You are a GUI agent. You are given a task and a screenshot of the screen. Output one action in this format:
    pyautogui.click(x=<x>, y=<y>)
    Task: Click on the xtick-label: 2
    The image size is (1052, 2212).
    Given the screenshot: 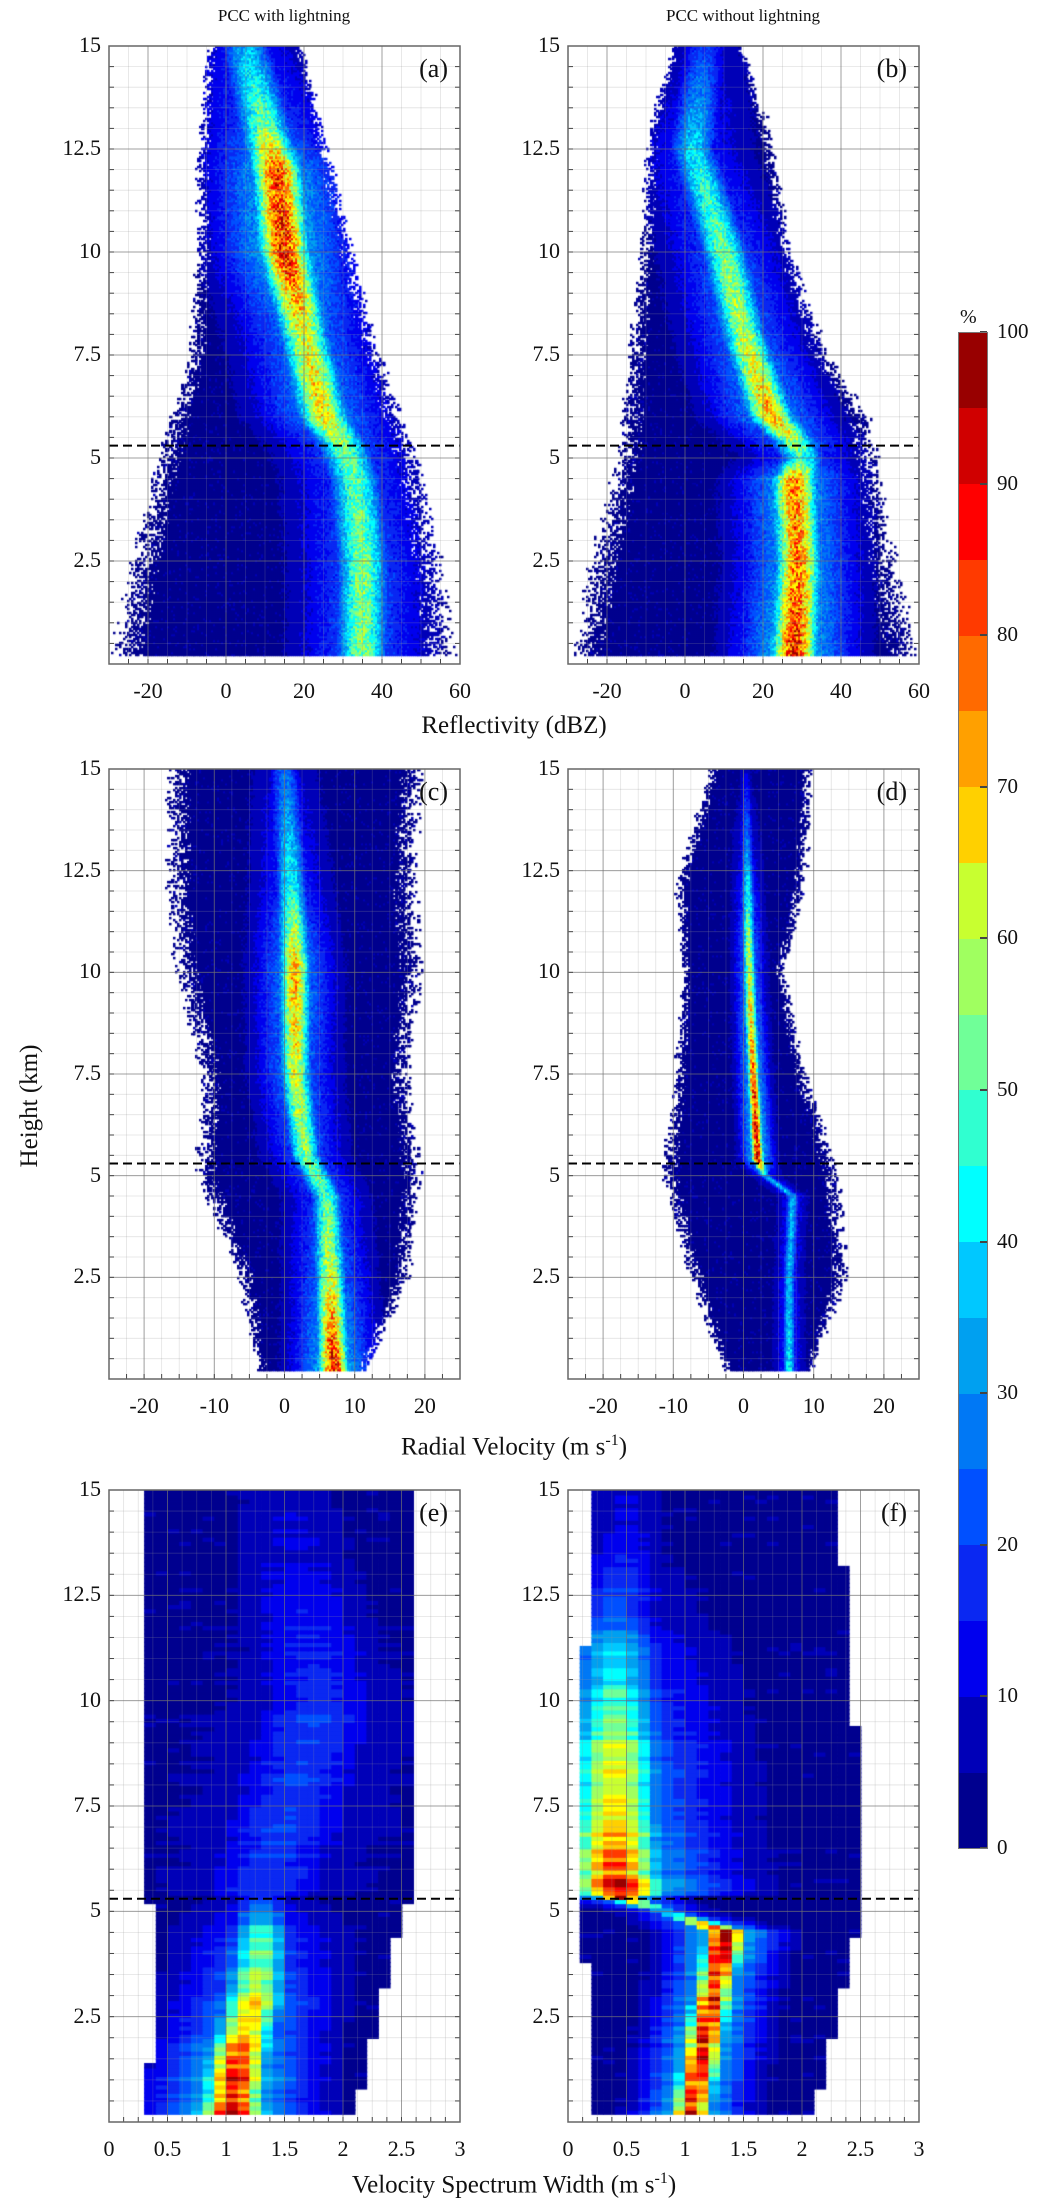 What is the action you would take?
    pyautogui.click(x=802, y=2148)
    